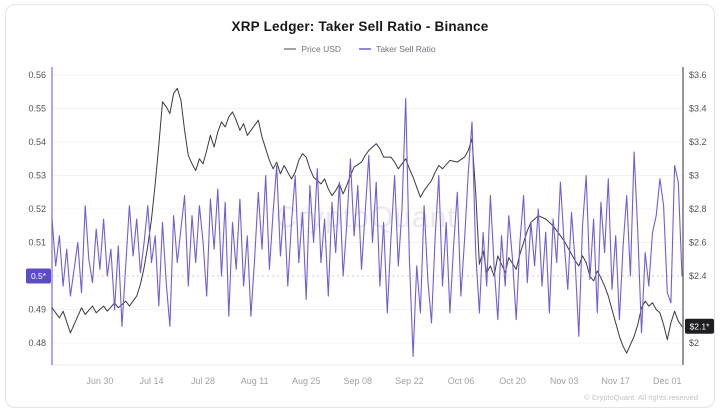  Describe the element at coordinates (37, 142) in the screenshot. I see `left-axis-tick-label: 0.54` at that location.